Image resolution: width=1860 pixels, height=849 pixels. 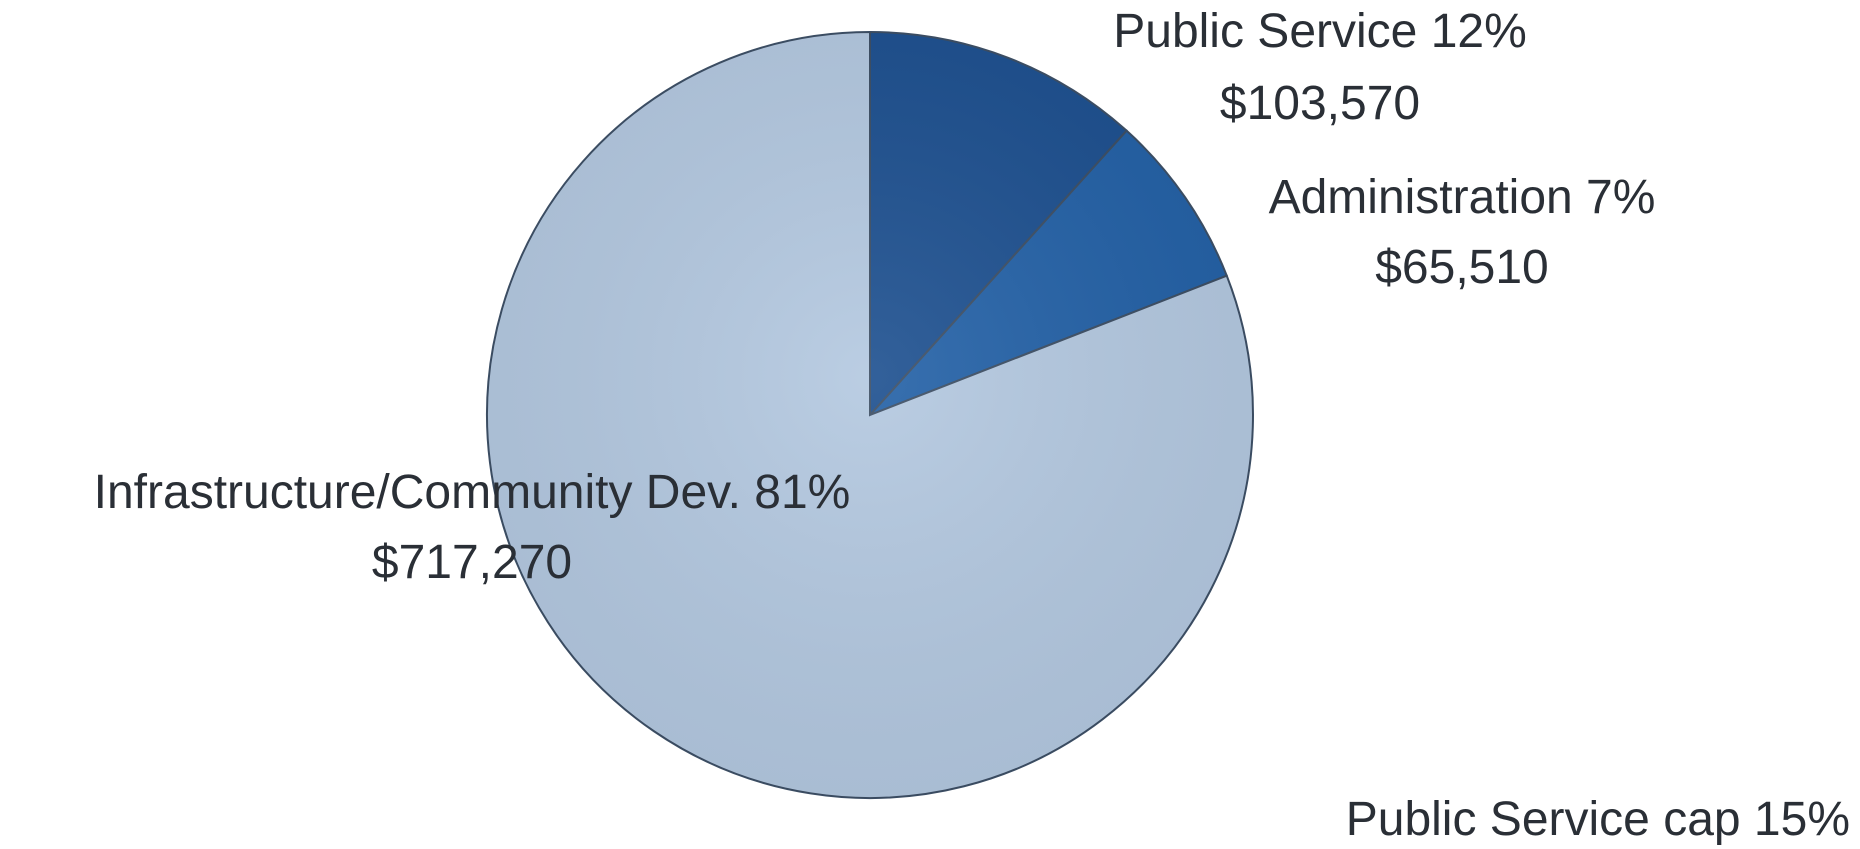 I want to click on slice-value-1: $65,510, so click(x=1462, y=267).